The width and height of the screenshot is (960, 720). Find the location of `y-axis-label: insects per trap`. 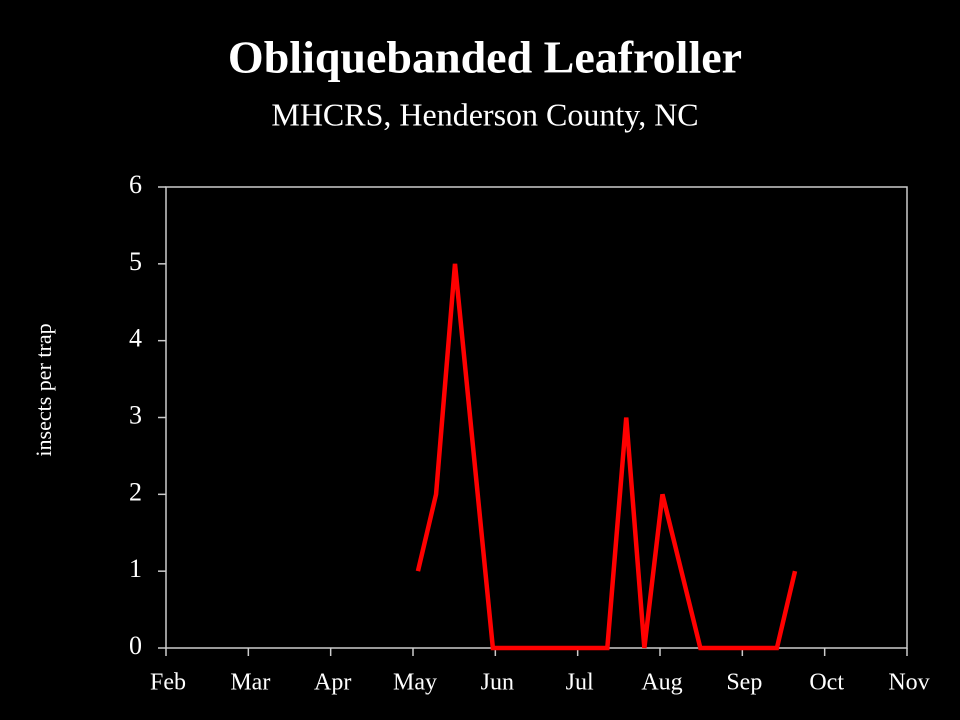

y-axis-label: insects per trap is located at coordinates (43, 389).